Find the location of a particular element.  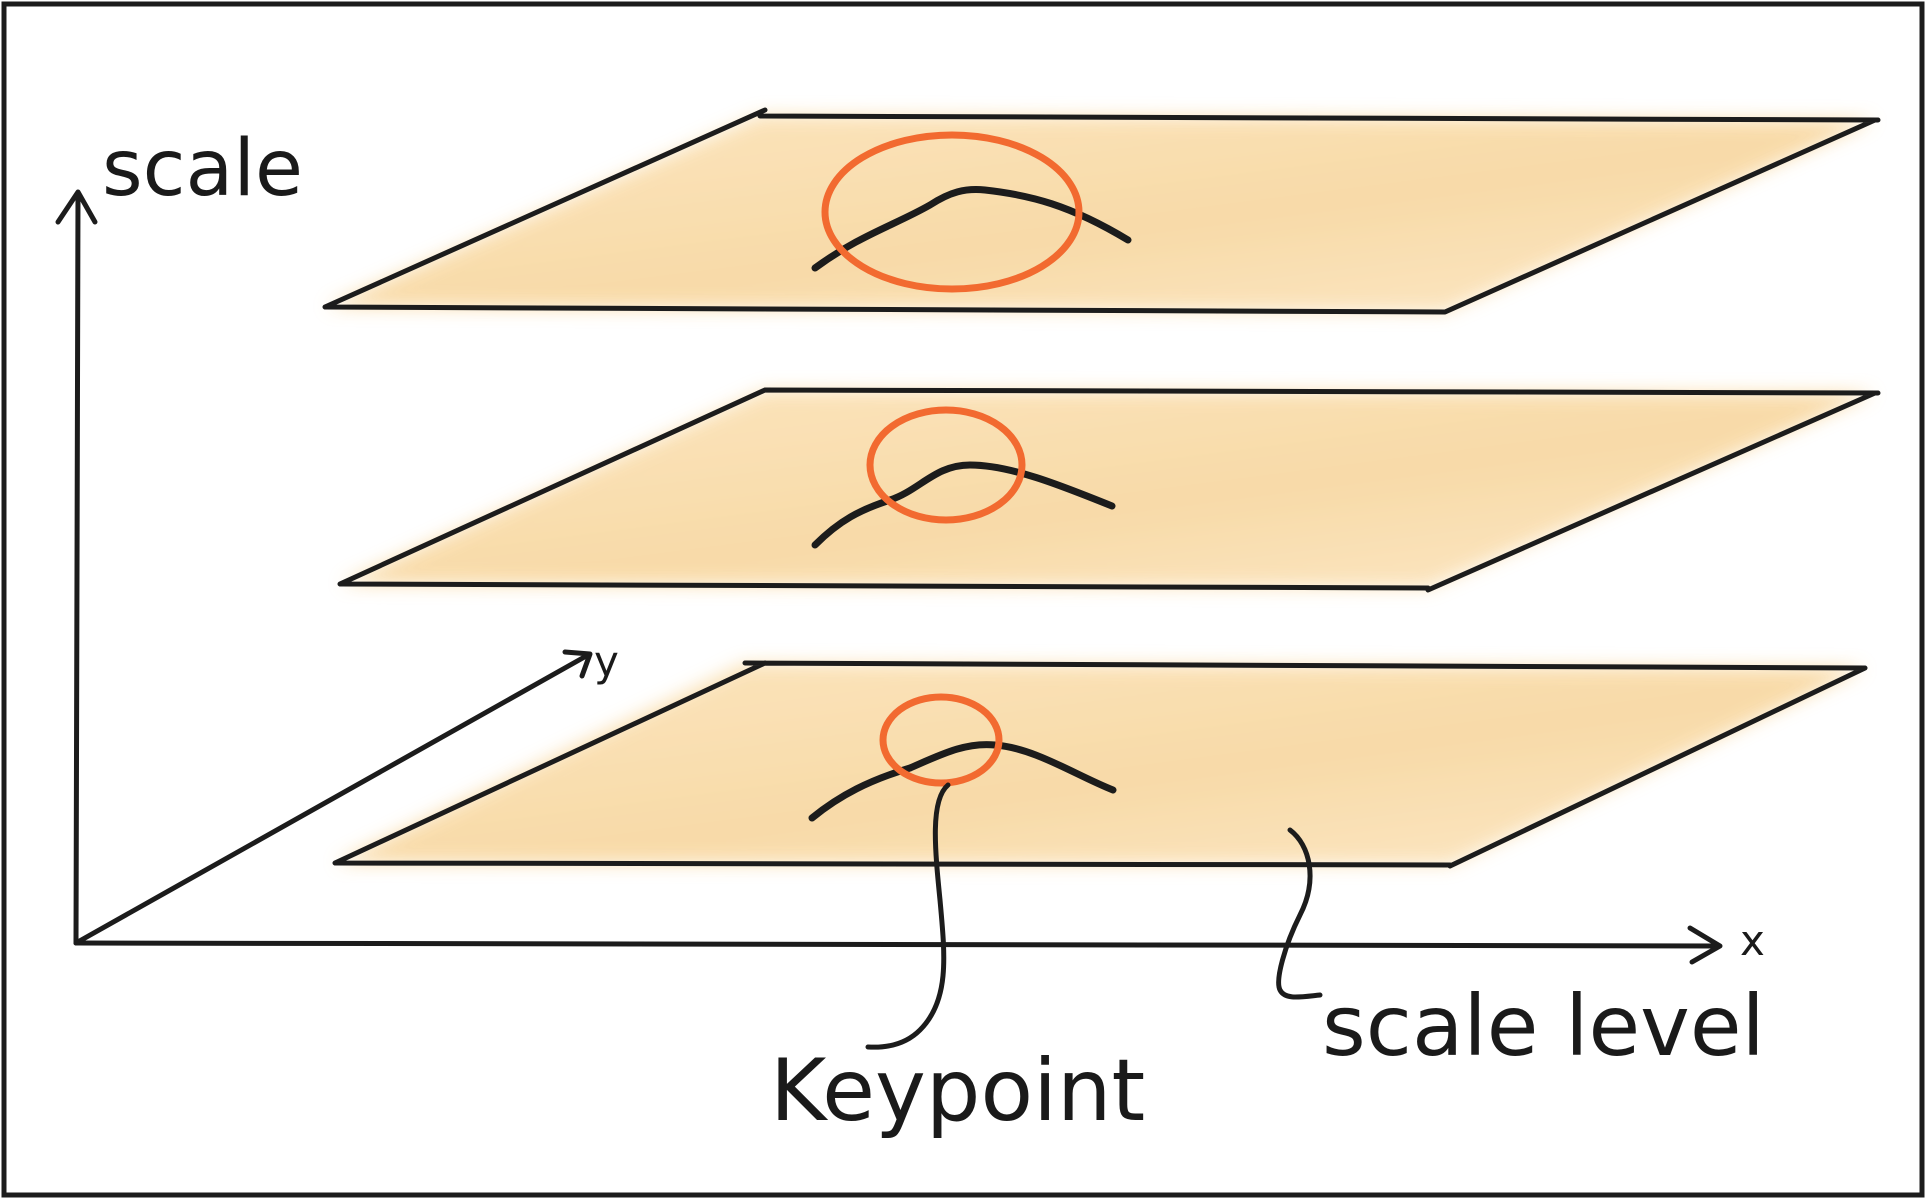

scale-axis is located at coordinates (77, 569).